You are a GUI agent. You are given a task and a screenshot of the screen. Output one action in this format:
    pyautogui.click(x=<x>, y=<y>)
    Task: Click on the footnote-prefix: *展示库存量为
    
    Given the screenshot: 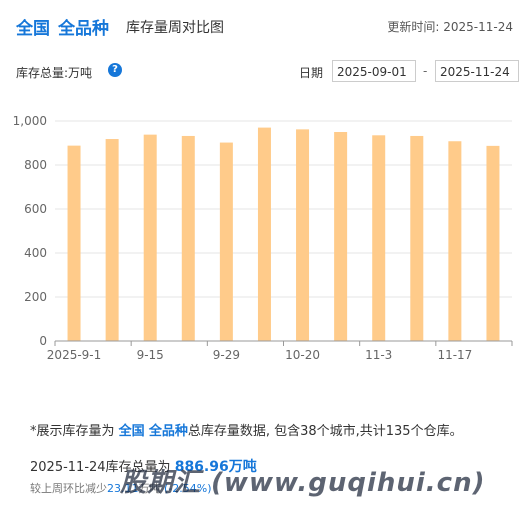 What is the action you would take?
    pyautogui.click(x=72, y=431)
    